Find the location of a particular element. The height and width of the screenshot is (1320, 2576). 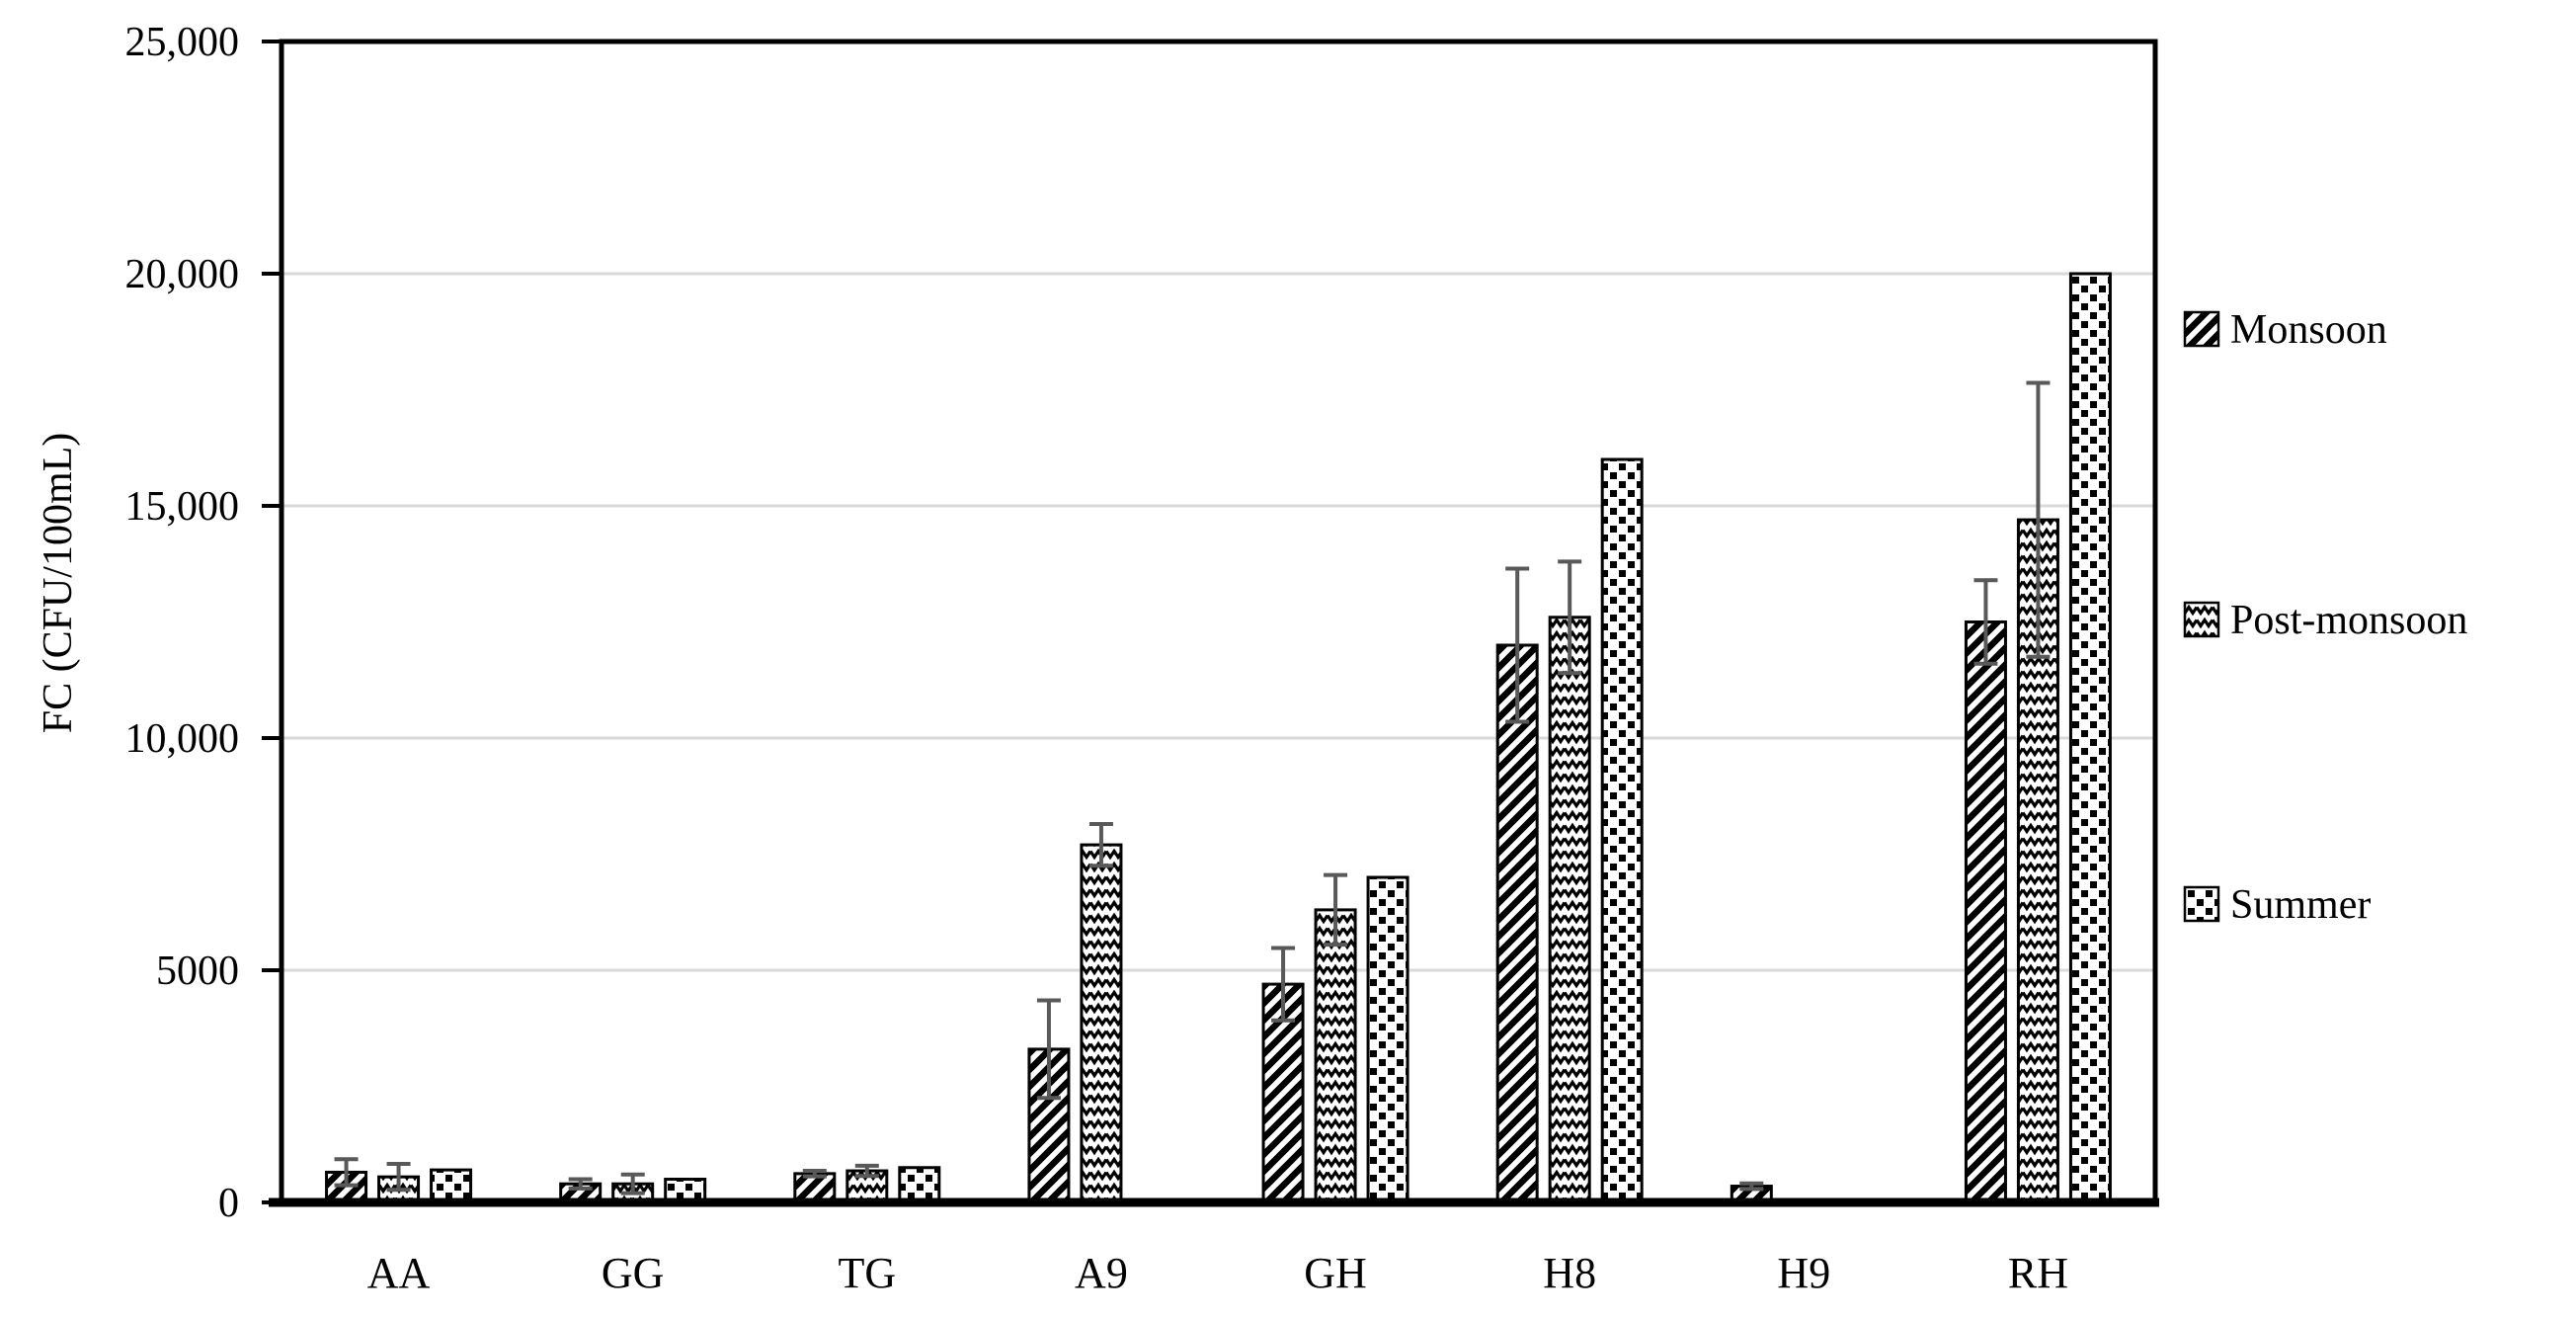

legend-layer: Monsoon Post-monsoon Summer is located at coordinates (2325, 617).